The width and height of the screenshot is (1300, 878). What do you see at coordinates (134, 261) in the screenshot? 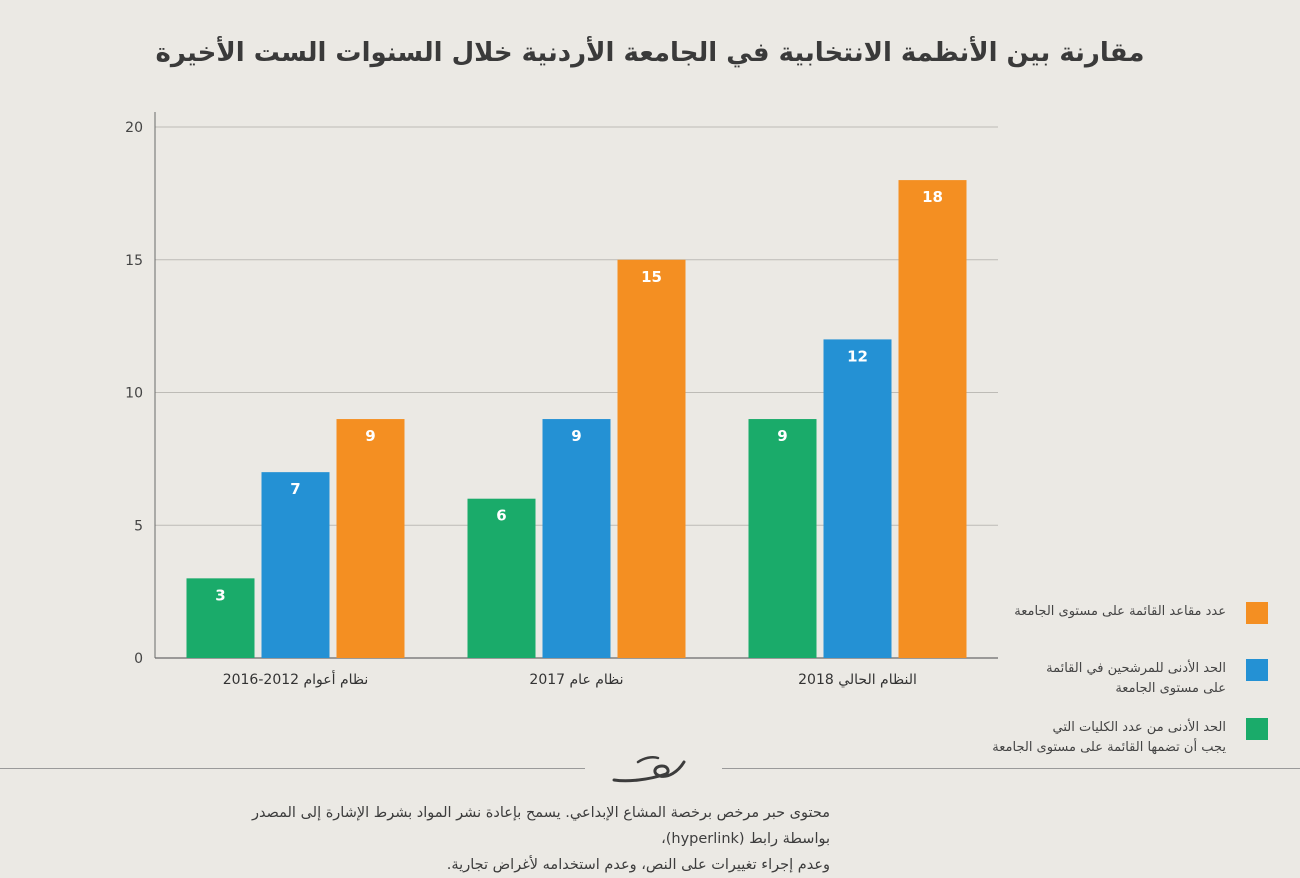
I see `y-tick-label: 15` at bounding box center [134, 261].